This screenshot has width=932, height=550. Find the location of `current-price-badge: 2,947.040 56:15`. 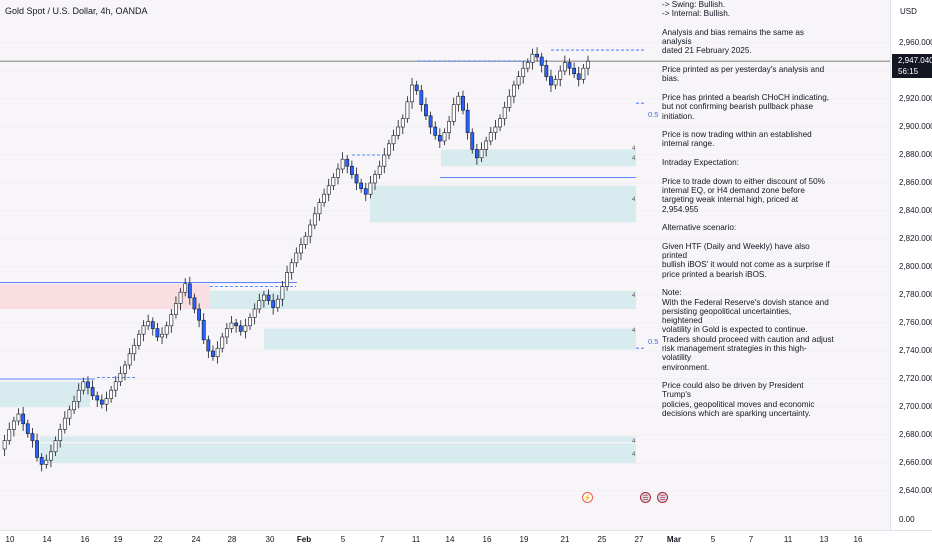

current-price-badge: 2,947.040 56:15 is located at coordinates (912, 66).